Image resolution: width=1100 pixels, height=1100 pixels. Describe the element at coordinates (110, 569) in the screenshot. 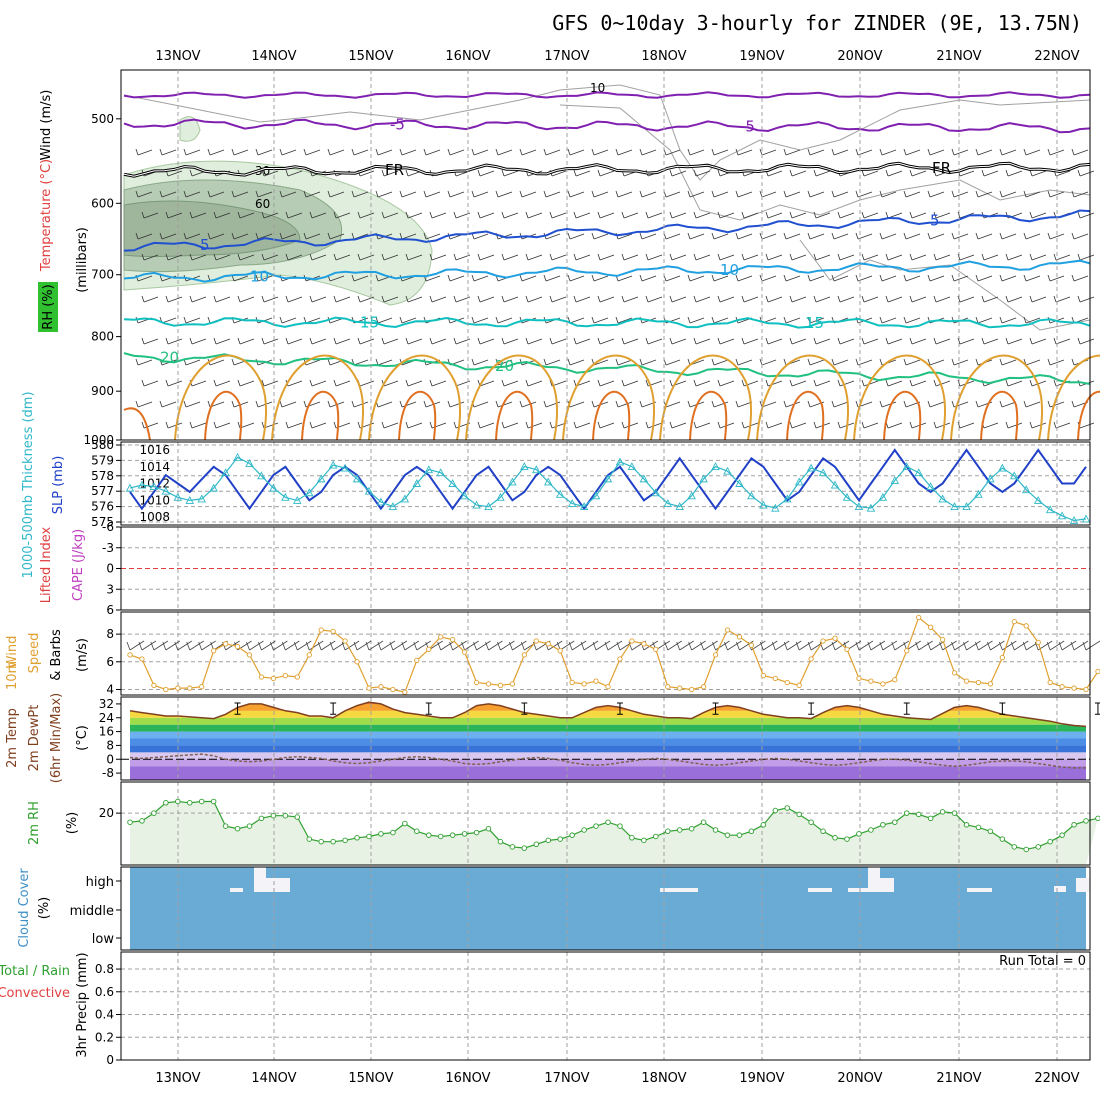

I see `lifted-index-ytick-2-label: 0` at that location.